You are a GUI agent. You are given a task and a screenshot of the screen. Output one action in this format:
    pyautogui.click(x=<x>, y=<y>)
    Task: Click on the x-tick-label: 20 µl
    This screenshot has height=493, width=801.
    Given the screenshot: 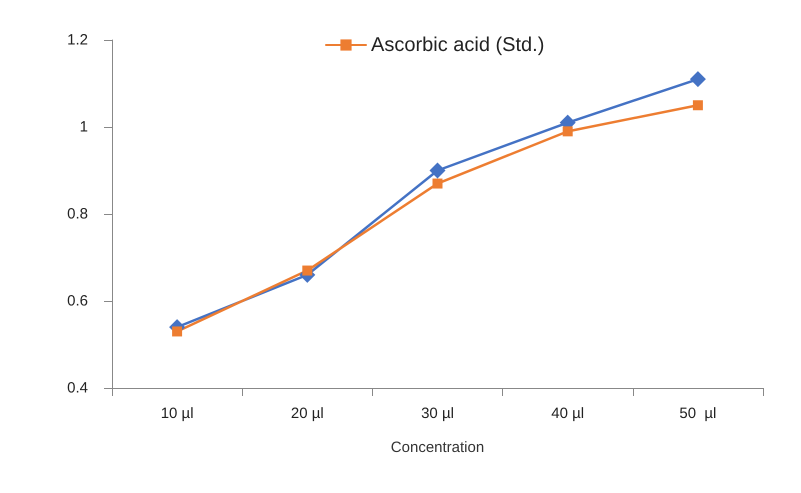 What is the action you would take?
    pyautogui.click(x=307, y=413)
    